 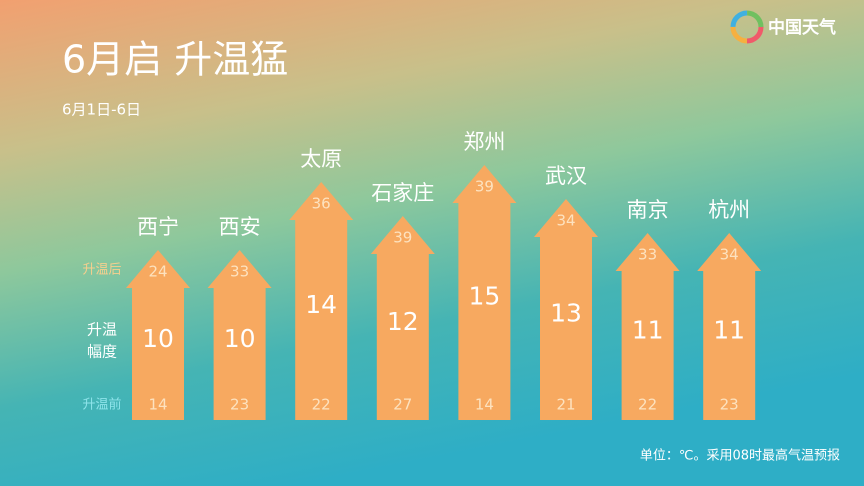 I want to click on row-label-rise: 升温, so click(x=102, y=330).